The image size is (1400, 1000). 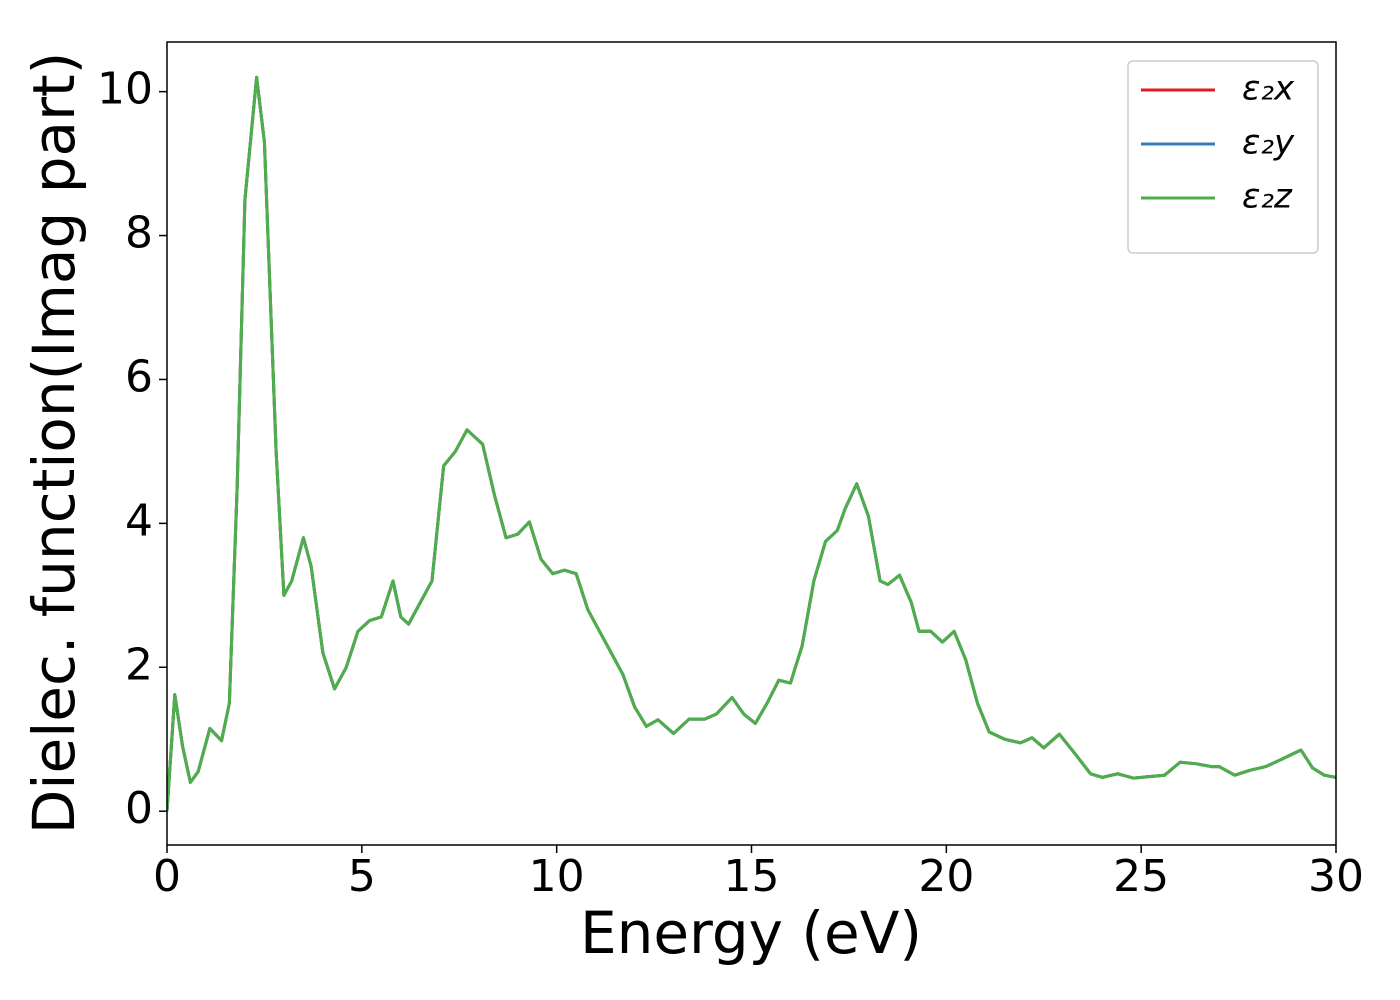 What do you see at coordinates (167, 876) in the screenshot?
I see `x-tick-label: 0` at bounding box center [167, 876].